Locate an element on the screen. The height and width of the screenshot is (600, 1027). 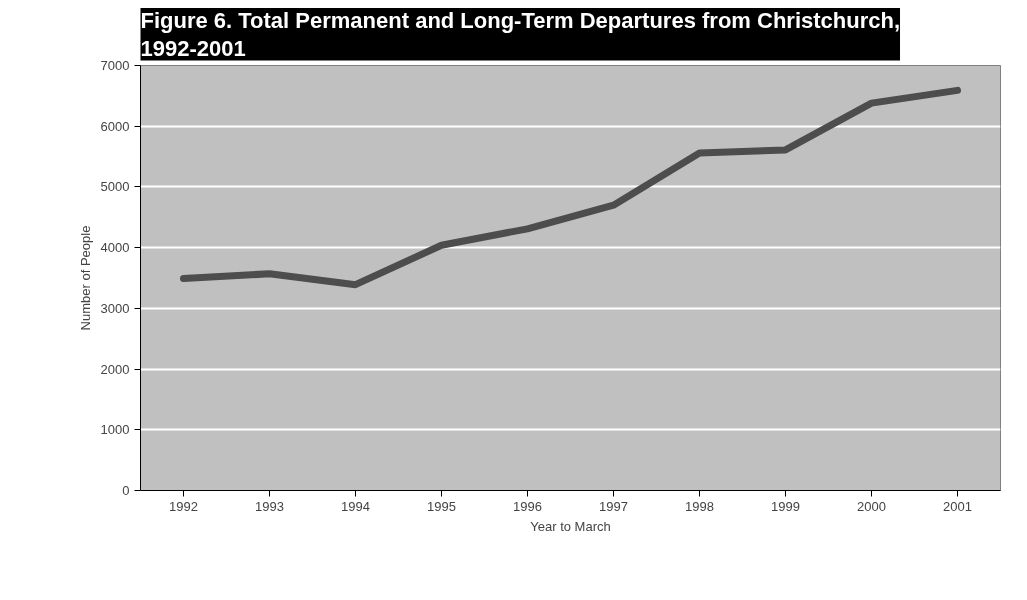
y-tick-label: 7000 is located at coordinates (115, 65).